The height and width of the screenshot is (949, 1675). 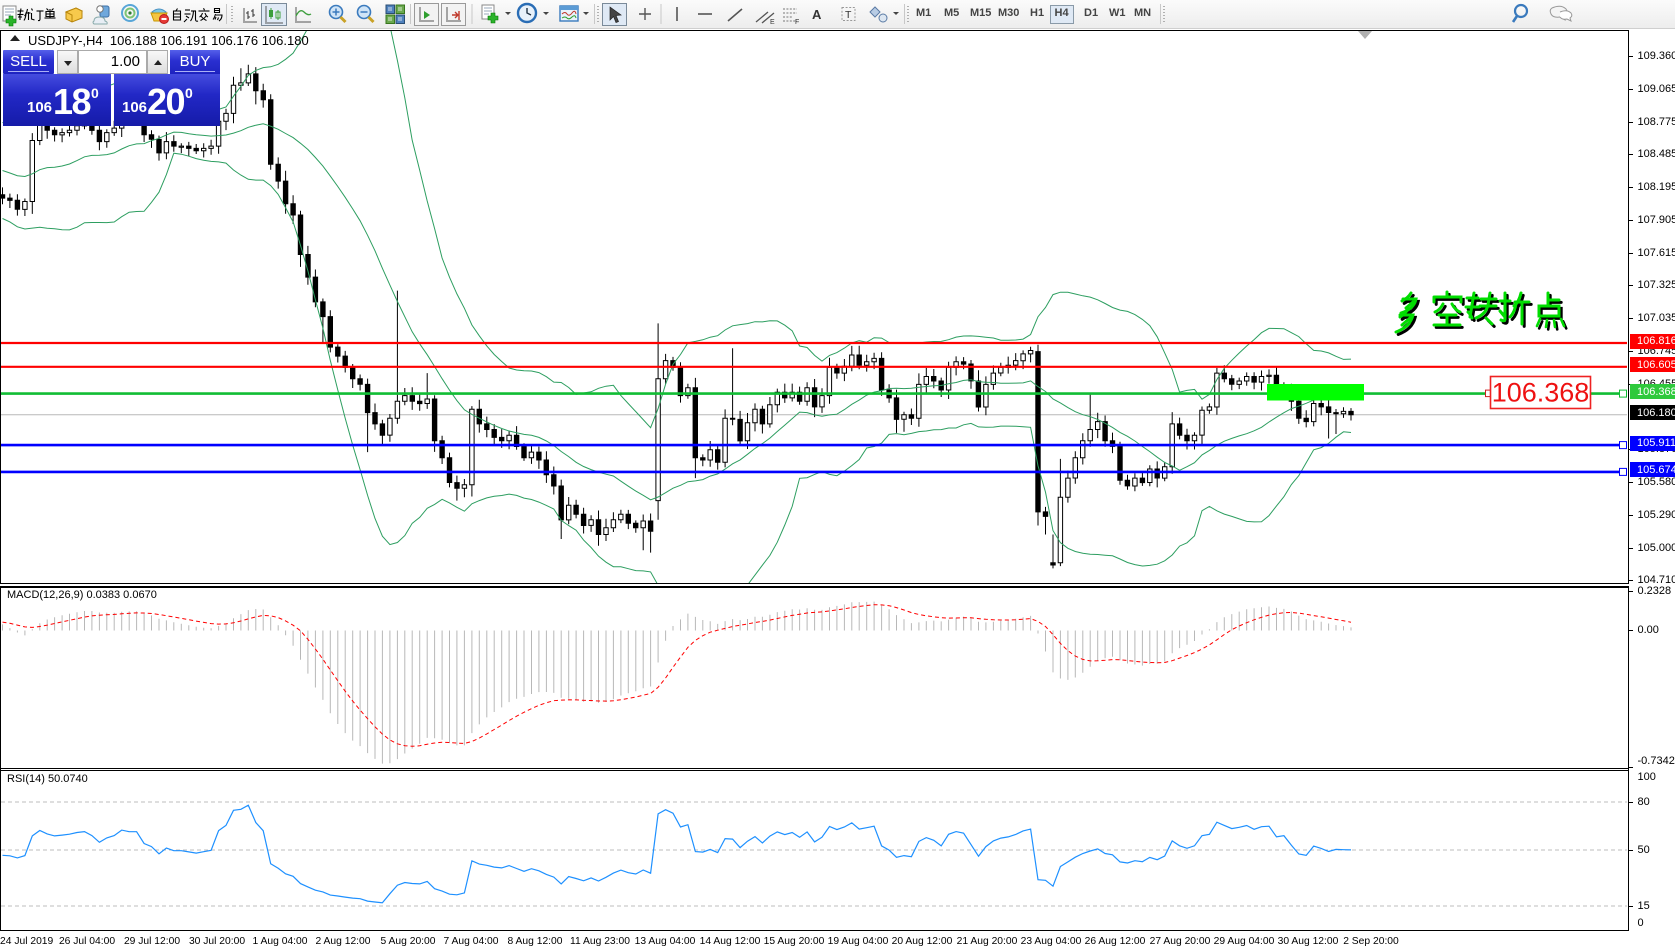 I want to click on svg-text: 106.368, so click(x=1541, y=393).